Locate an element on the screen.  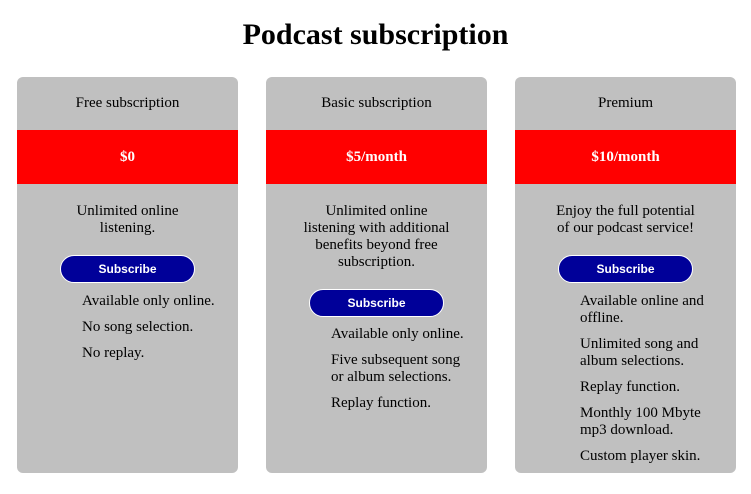
feature-item: Monthly 100 Mbyte mp3 download. is located at coordinates (640, 421).